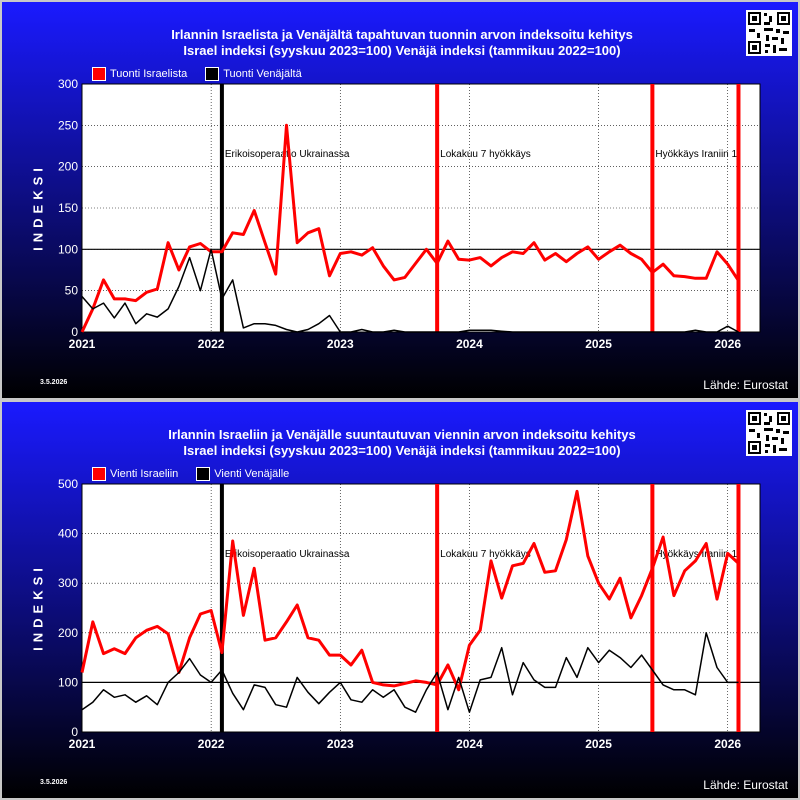  What do you see at coordinates (68, 534) in the screenshot?
I see `y-tick-label: 400` at bounding box center [68, 534].